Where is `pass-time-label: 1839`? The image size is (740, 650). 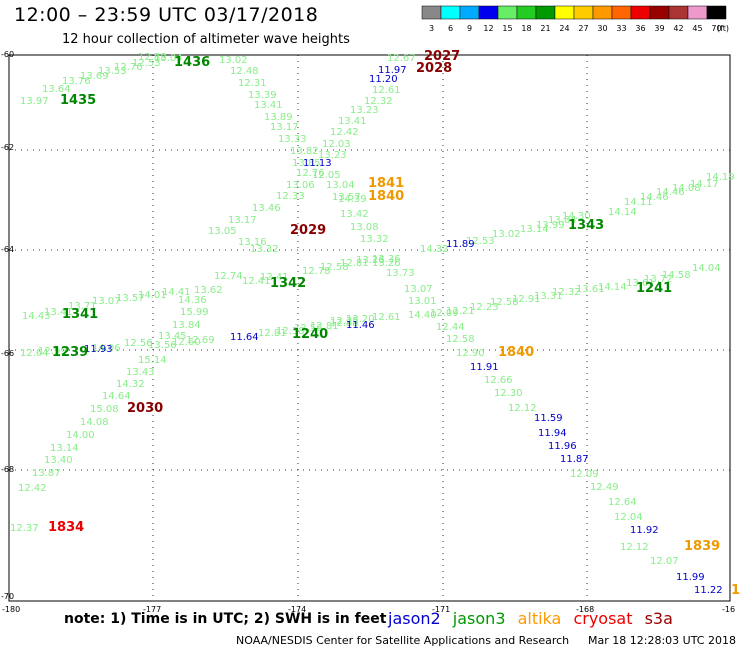 pass-time-label: 1839 is located at coordinates (702, 546).